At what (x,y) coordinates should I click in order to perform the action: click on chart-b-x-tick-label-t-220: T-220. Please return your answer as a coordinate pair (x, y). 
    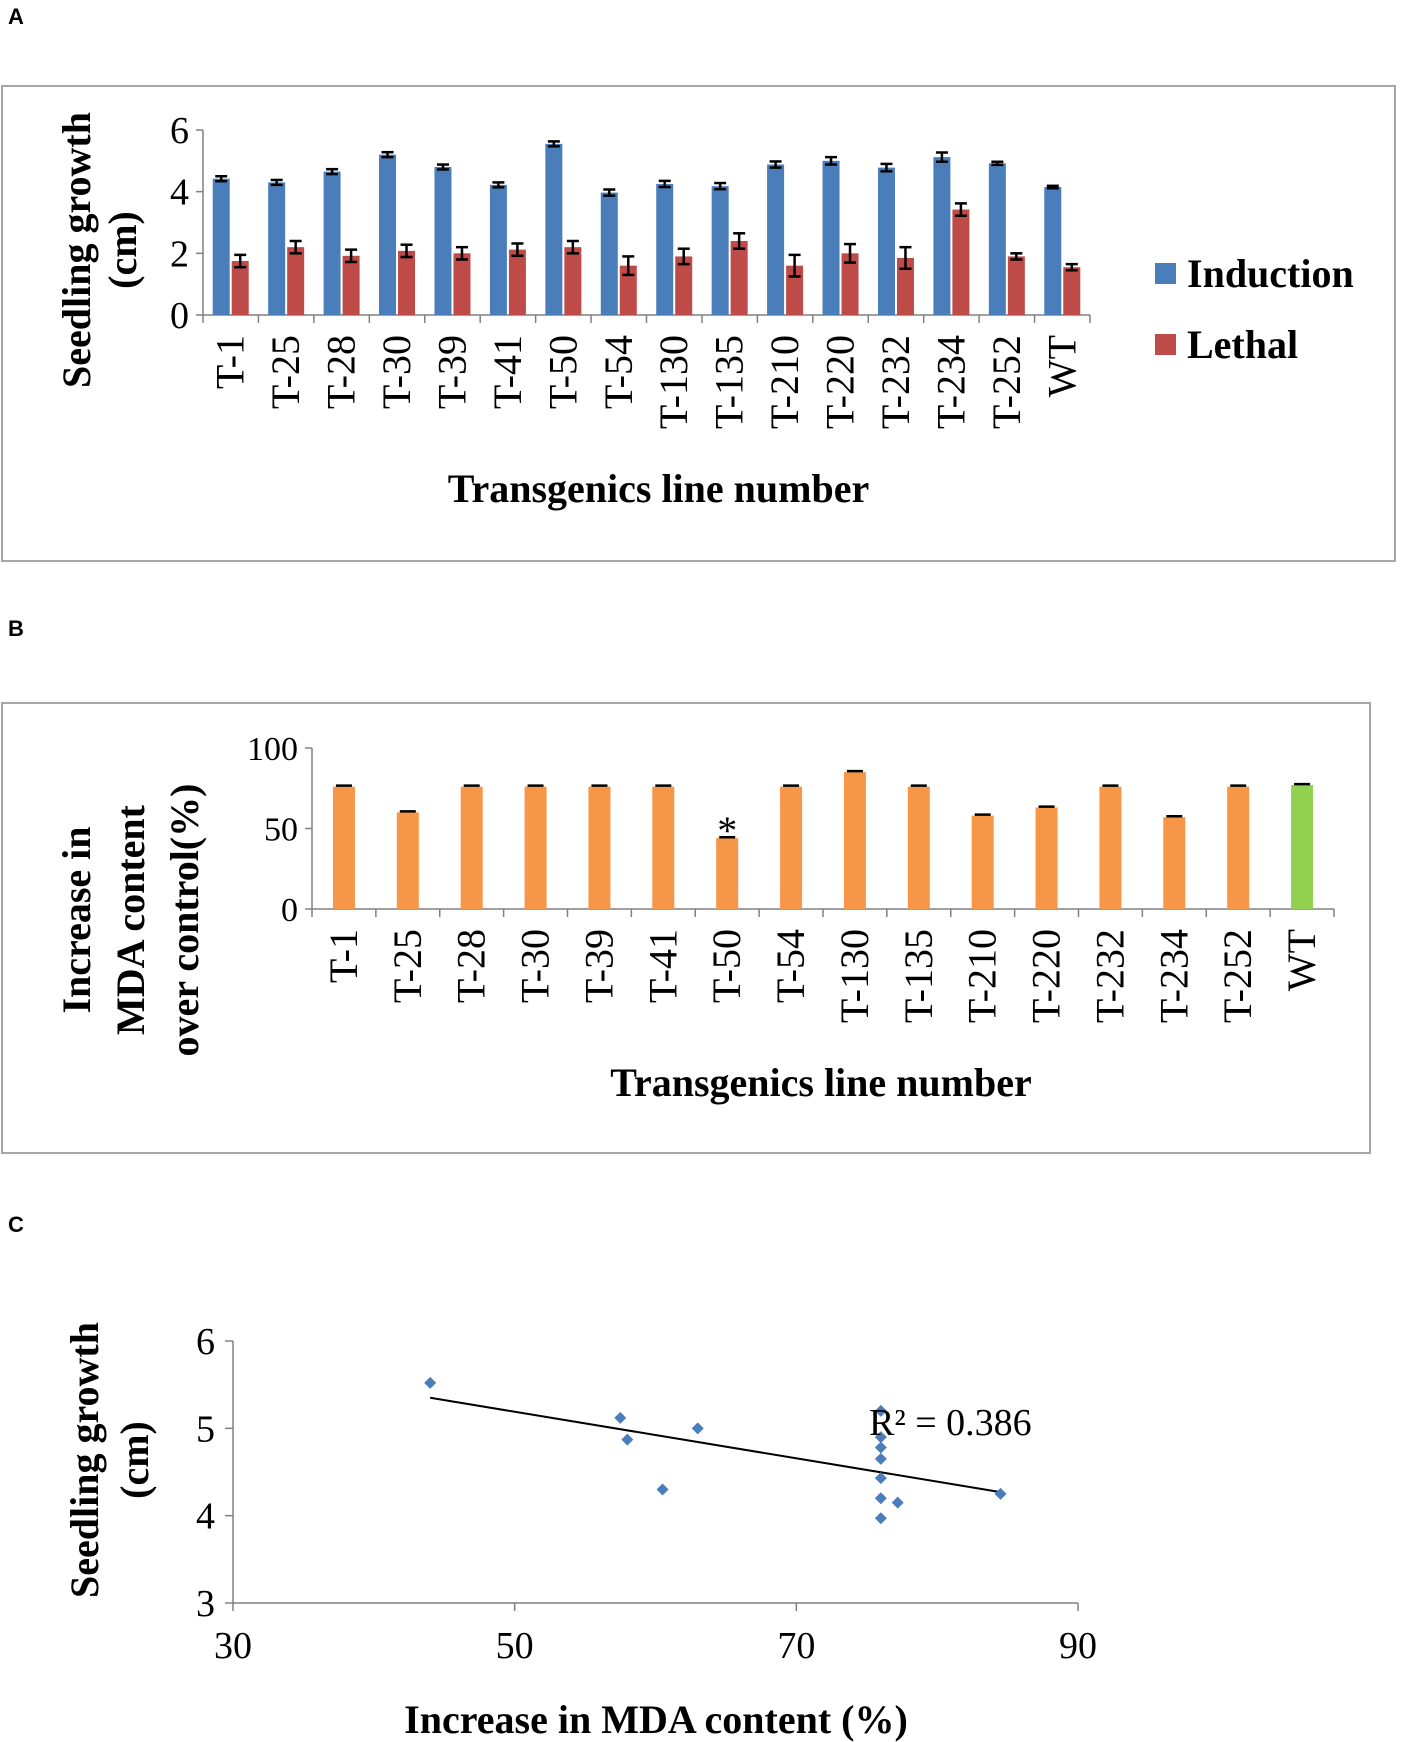
    Looking at the image, I should click on (1046, 976).